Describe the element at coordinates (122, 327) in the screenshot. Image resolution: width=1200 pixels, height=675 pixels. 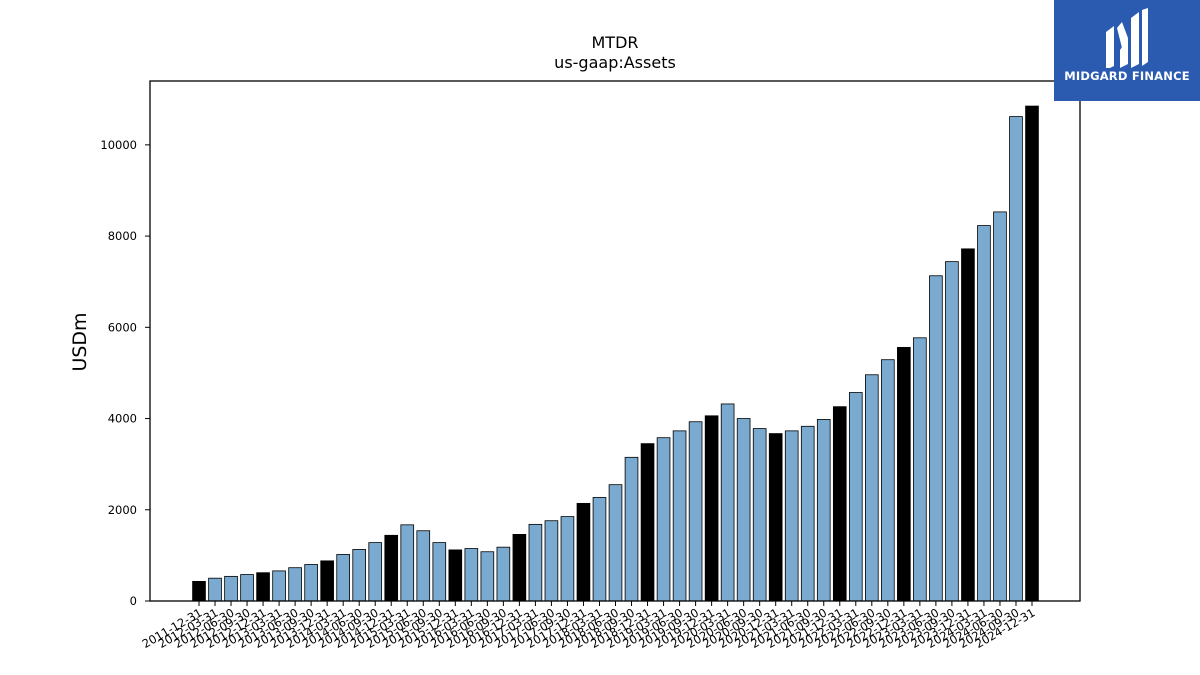
I see `y-tick-label: 6000` at that location.